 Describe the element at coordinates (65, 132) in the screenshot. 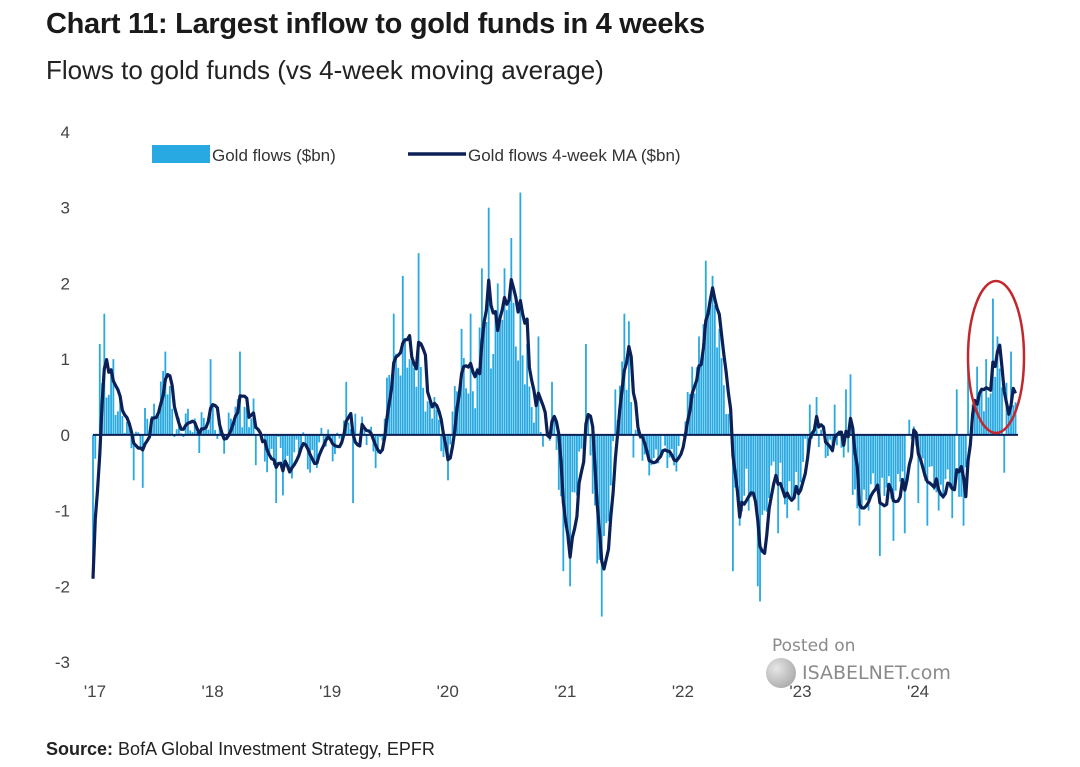

I see `y-tick-label: 4` at that location.